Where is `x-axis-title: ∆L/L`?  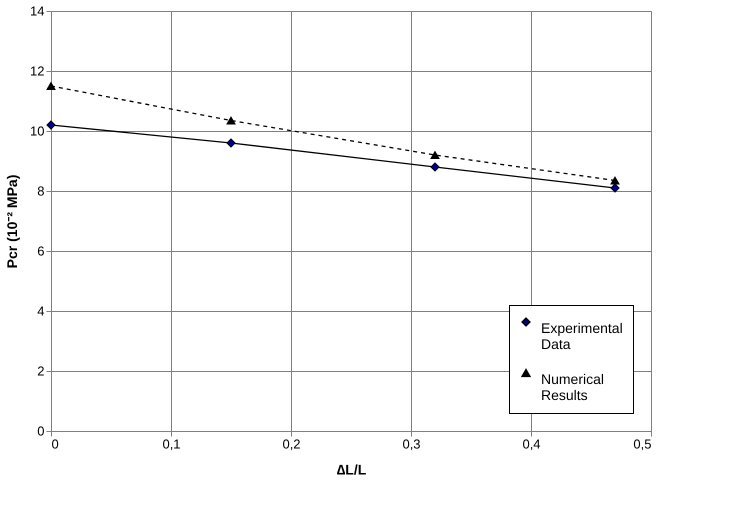
x-axis-title: ∆L/L is located at coordinates (351, 470).